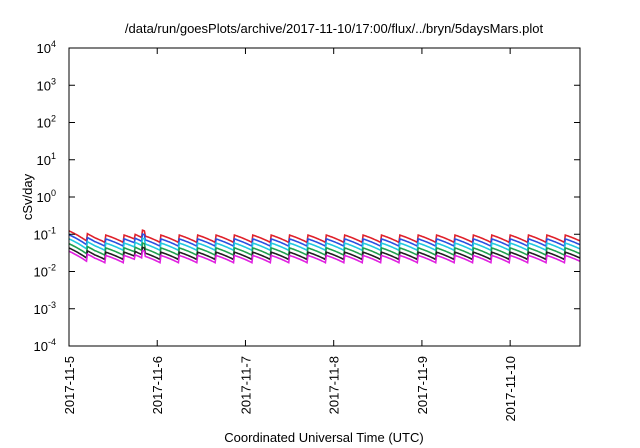  Describe the element at coordinates (45, 308) in the screenshot. I see `y-tick-label: 10⁻³` at that location.